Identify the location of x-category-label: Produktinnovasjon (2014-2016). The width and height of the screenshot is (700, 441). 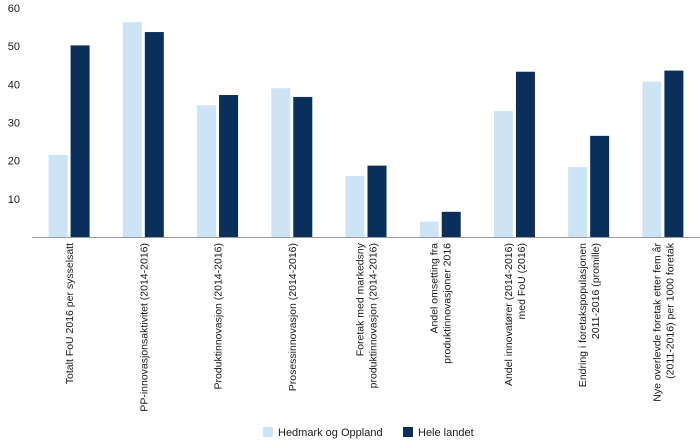
(219, 316).